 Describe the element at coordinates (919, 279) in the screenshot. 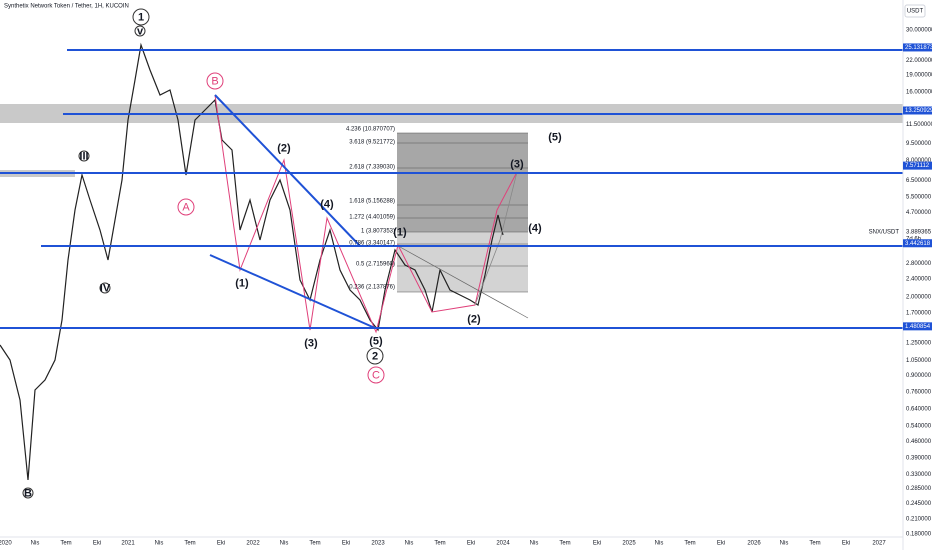

I see `price-label: 2.400000` at that location.